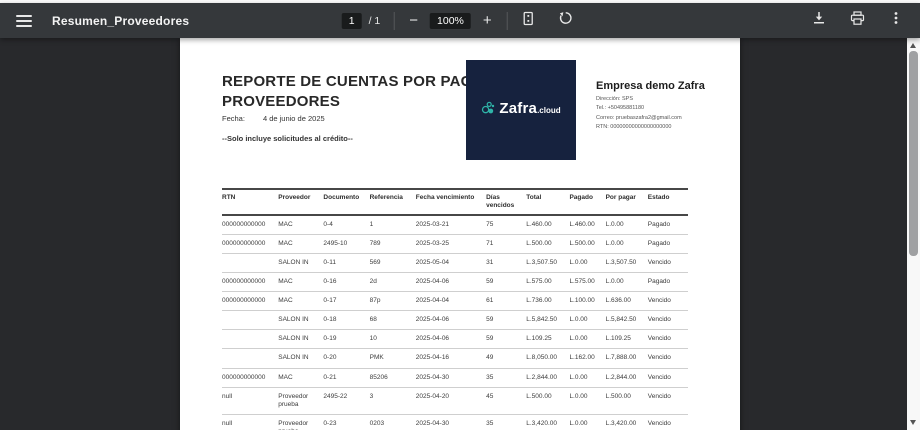  I want to click on table-cell: 2495-10, so click(346, 244).